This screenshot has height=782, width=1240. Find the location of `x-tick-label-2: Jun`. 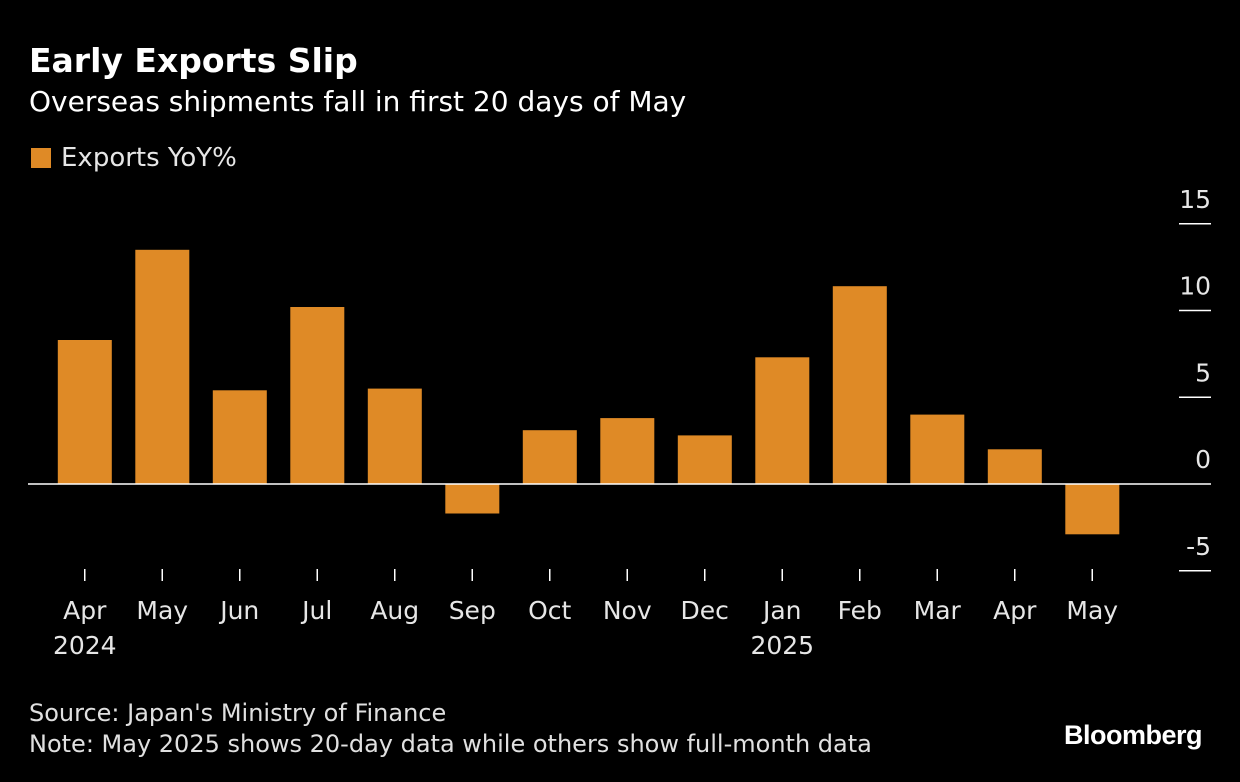

x-tick-label-2: Jun is located at coordinates (238, 610).